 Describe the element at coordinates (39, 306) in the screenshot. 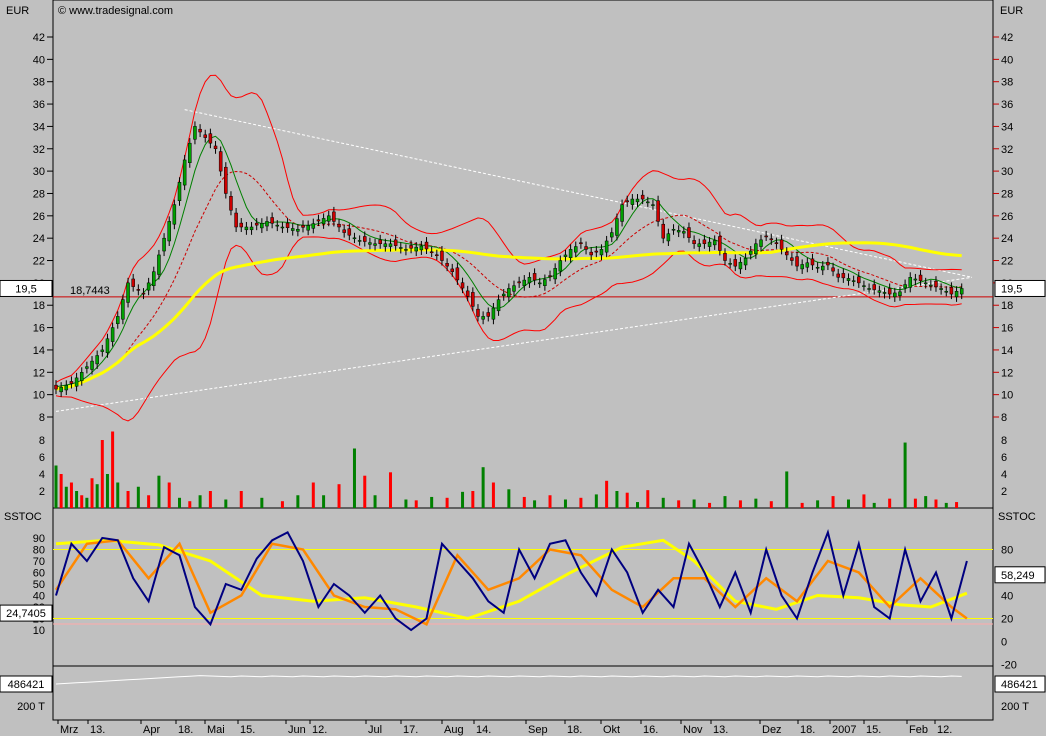

I see `price-tick-label-left: 18` at that location.